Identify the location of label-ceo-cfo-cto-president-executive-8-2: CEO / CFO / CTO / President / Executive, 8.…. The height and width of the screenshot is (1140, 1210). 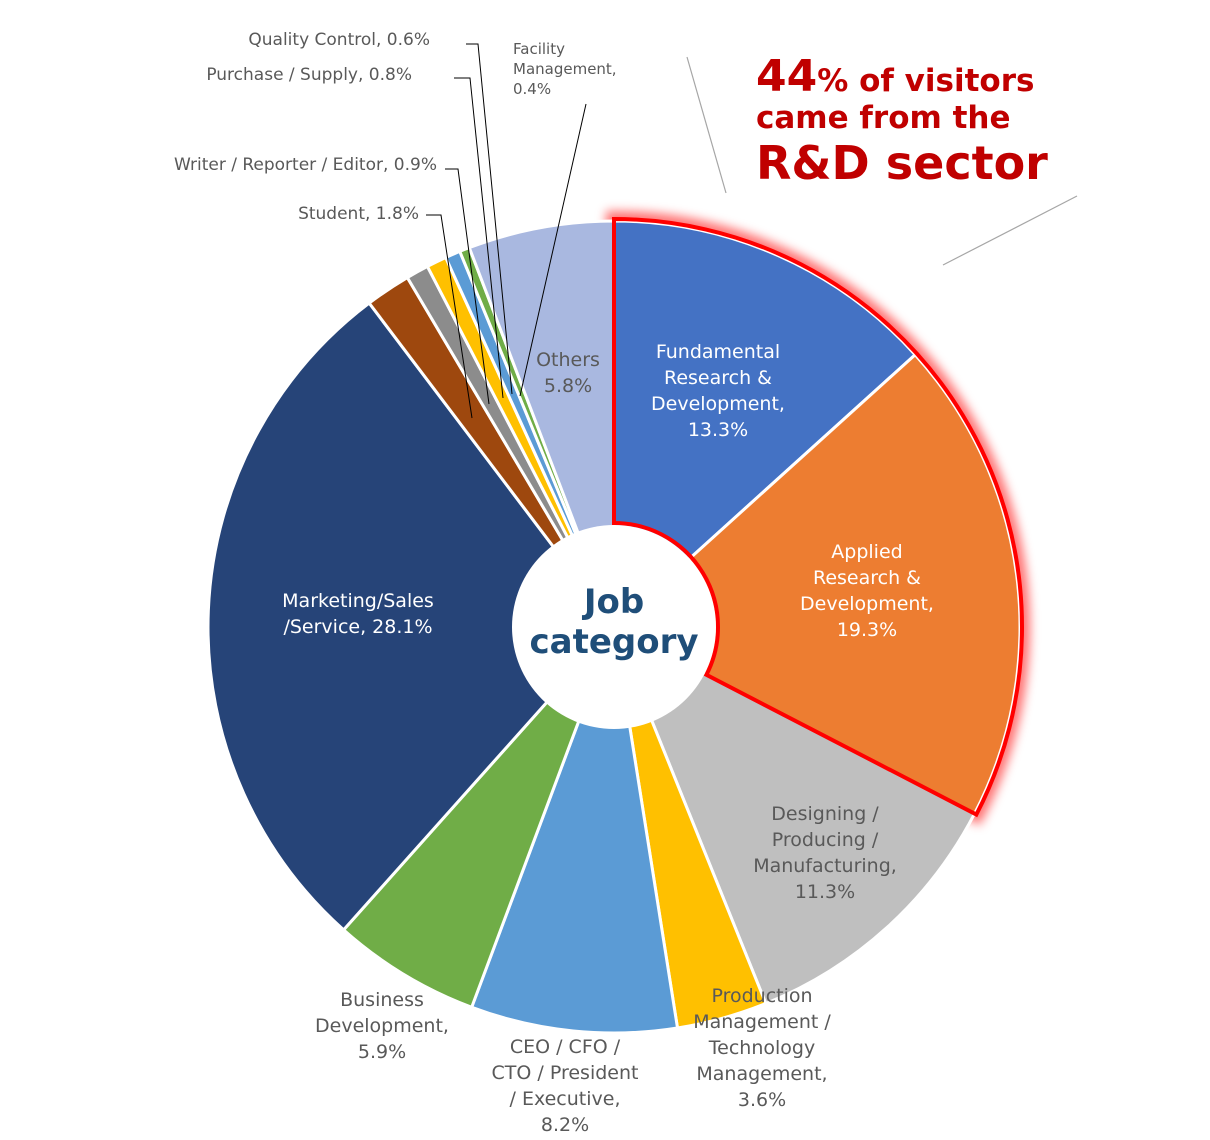
(565, 1086).